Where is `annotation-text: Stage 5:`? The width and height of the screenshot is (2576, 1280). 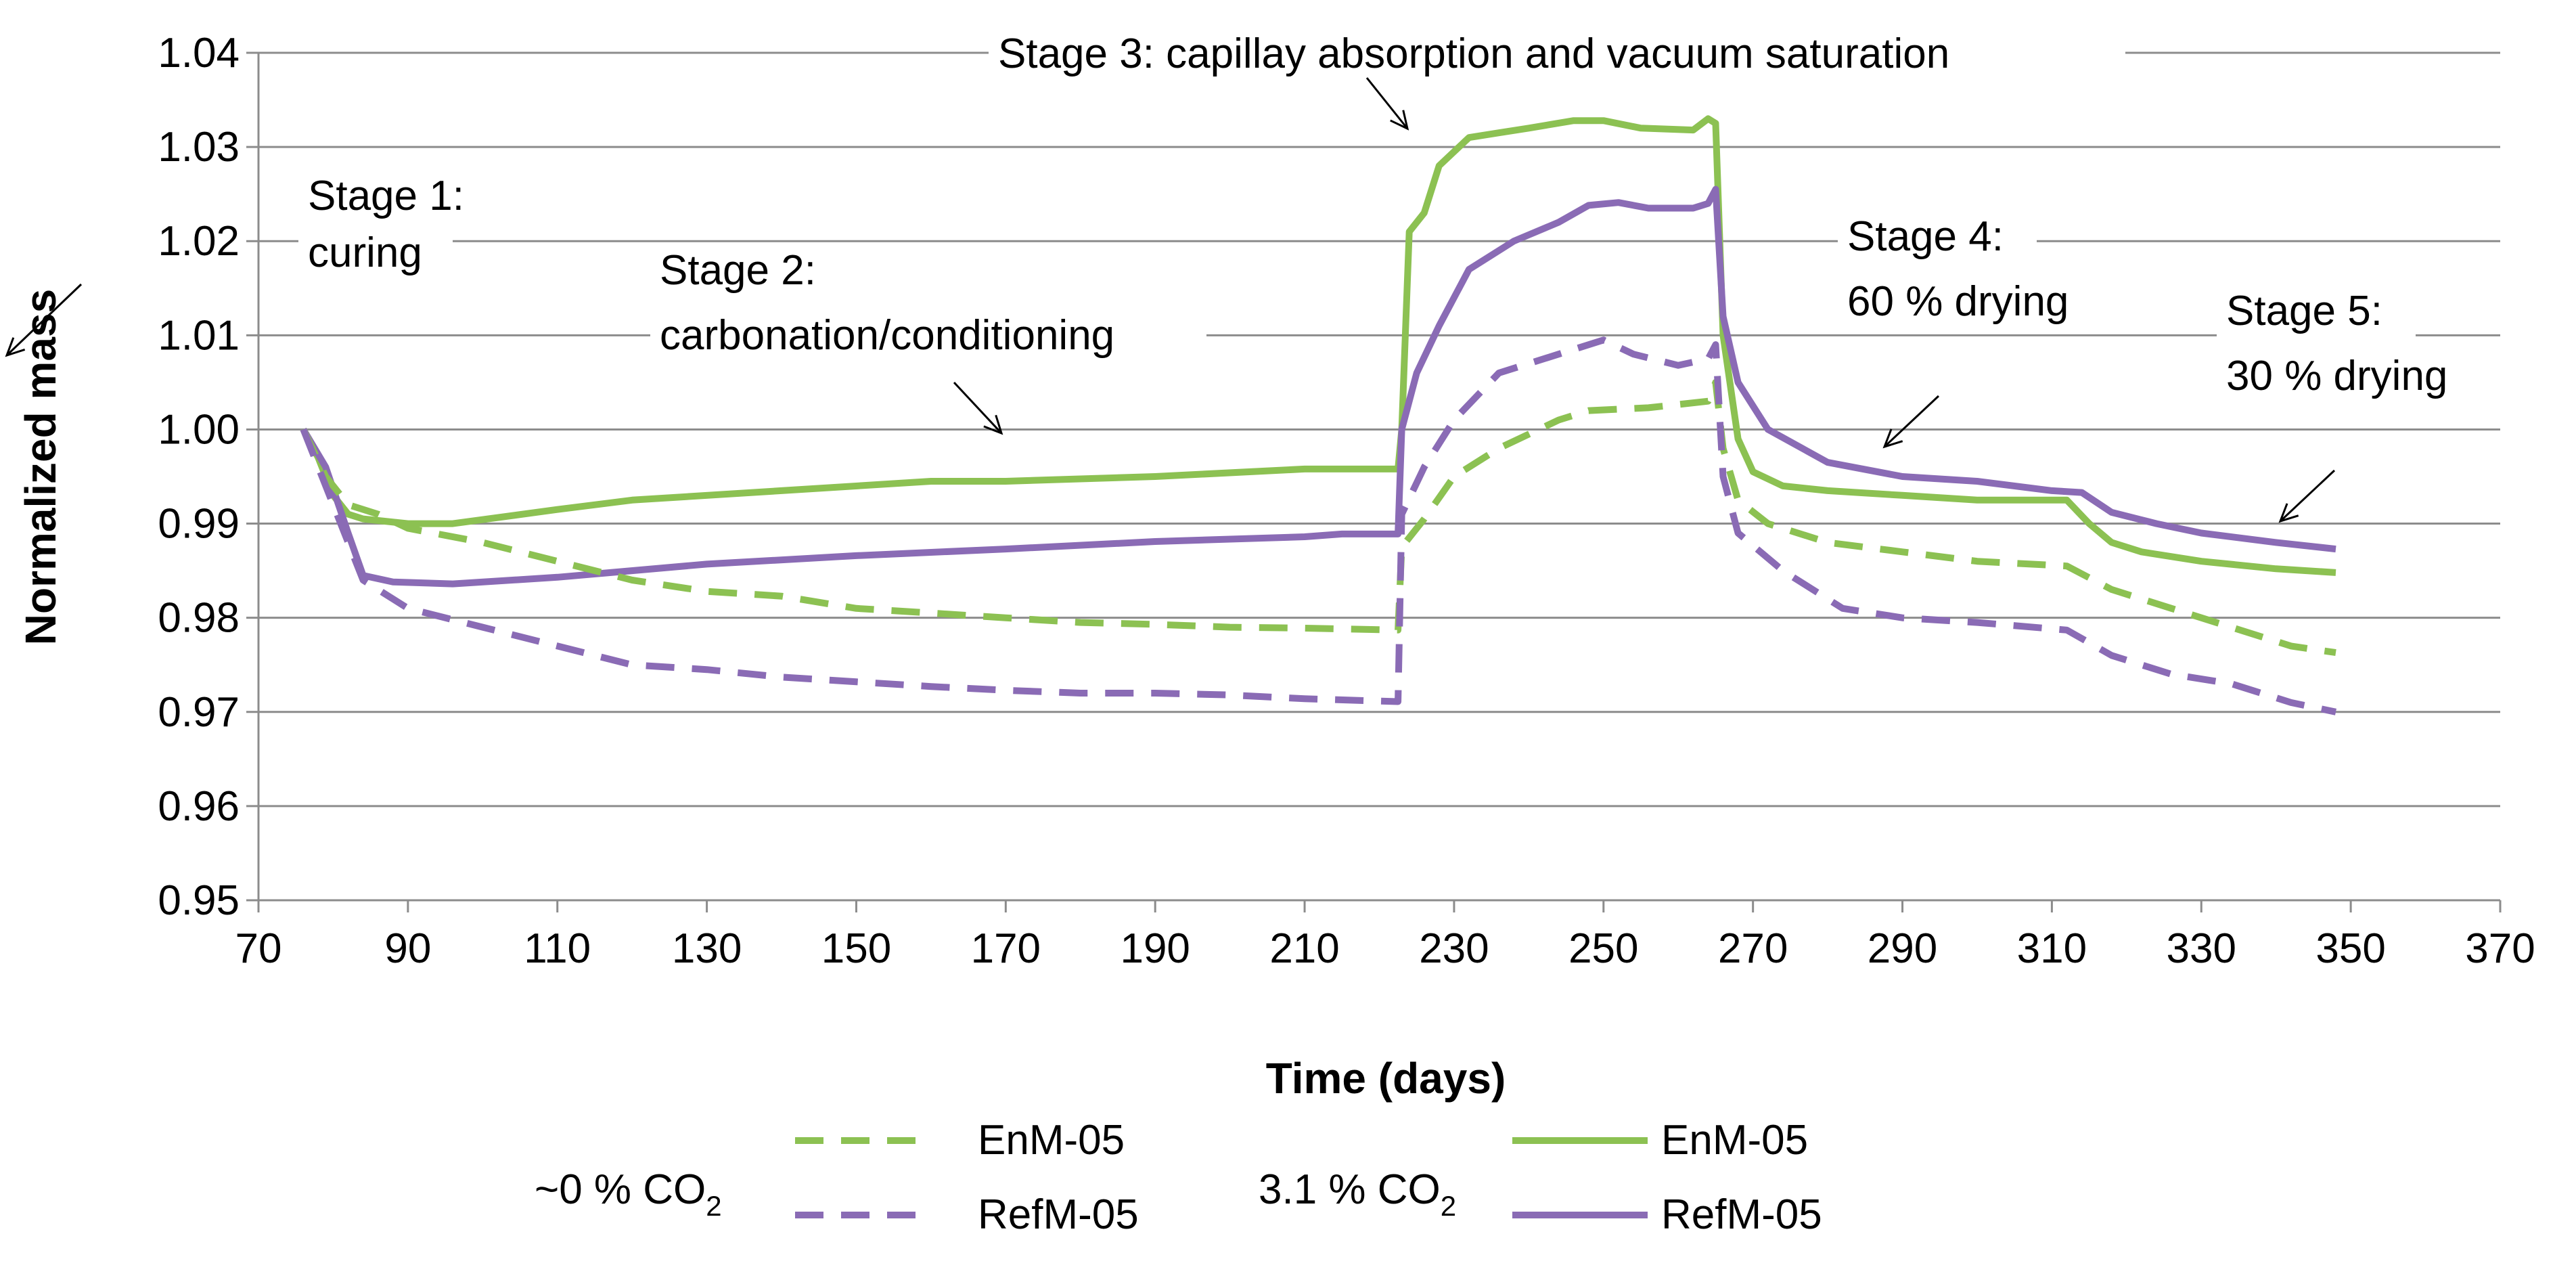
annotation-text: Stage 5: is located at coordinates (2304, 311).